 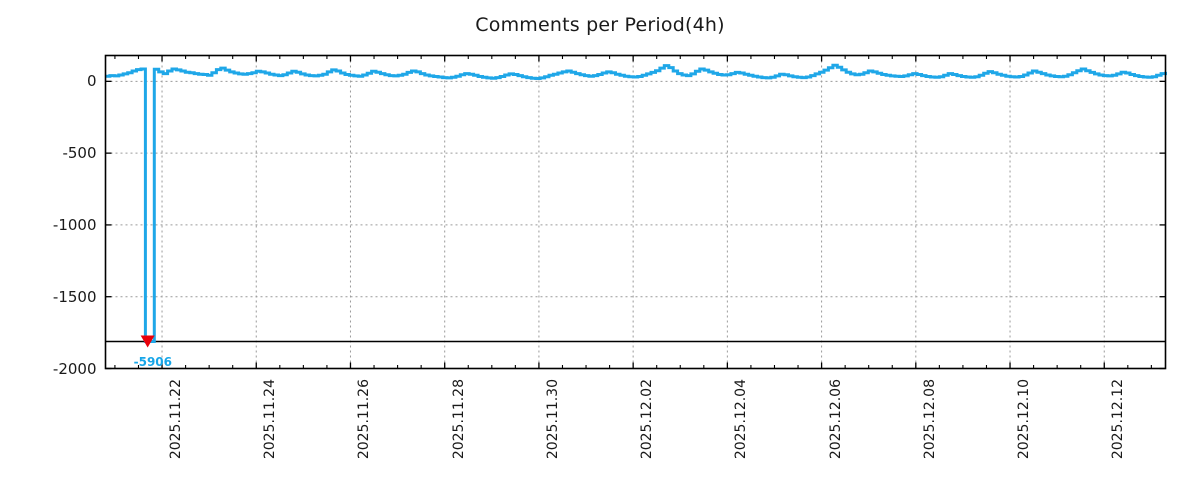 What do you see at coordinates (74, 224) in the screenshot?
I see `y-tick-label: -1000` at bounding box center [74, 224].